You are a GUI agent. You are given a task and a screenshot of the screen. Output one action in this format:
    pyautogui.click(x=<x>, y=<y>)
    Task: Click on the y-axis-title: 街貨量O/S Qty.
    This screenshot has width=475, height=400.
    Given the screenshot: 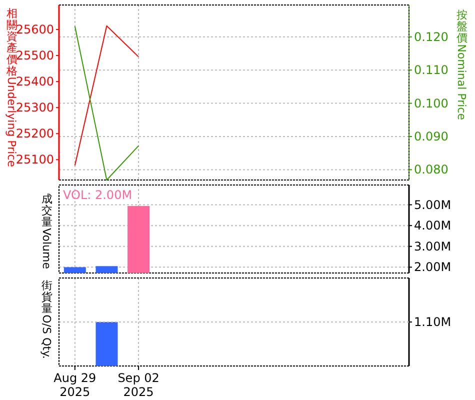 What is the action you would take?
    pyautogui.click(x=46, y=319)
    